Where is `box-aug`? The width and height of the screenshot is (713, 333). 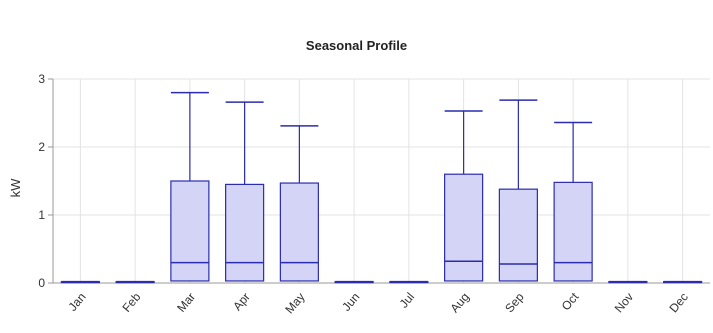 box-aug is located at coordinates (464, 196).